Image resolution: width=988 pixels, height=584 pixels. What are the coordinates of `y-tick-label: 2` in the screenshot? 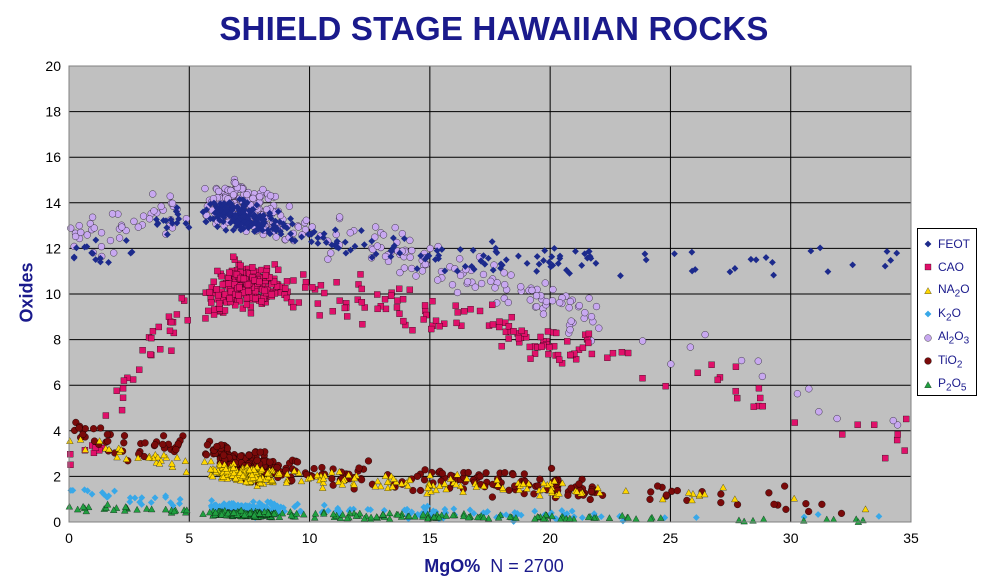 It's located at (57, 476).